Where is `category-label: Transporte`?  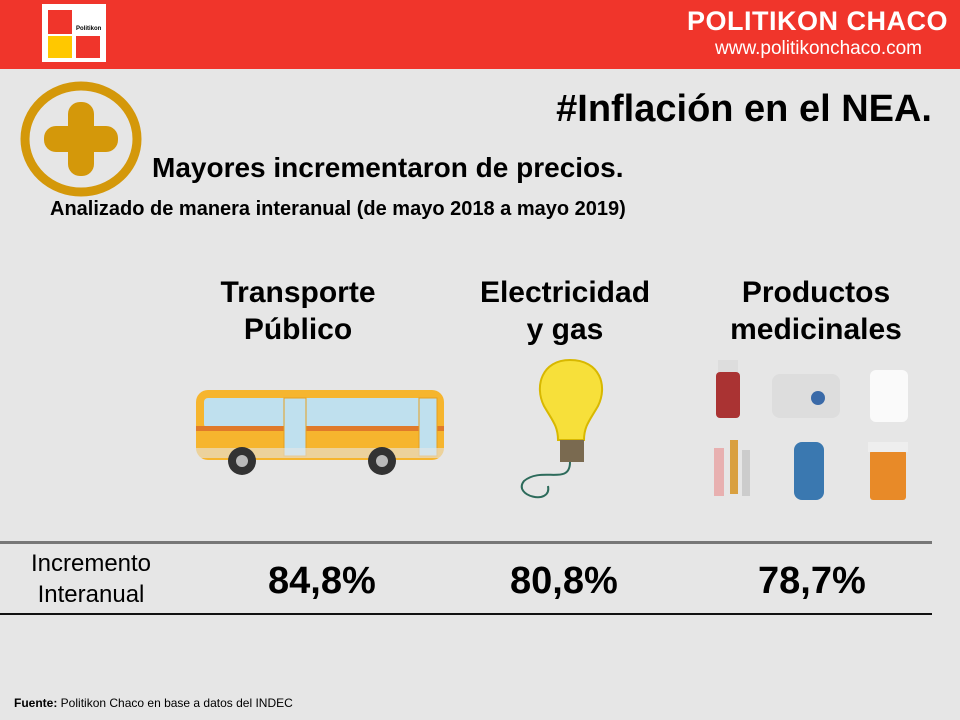
category-label: Transporte is located at coordinates (298, 292).